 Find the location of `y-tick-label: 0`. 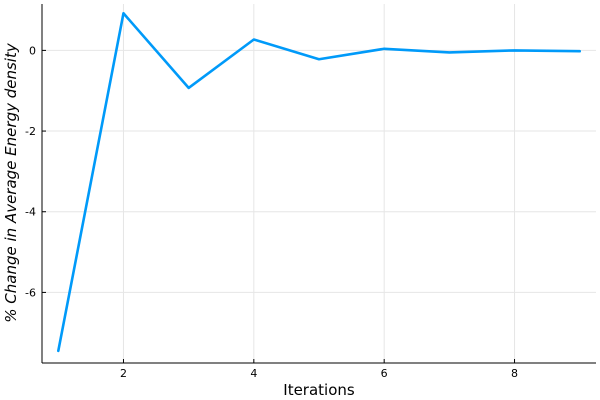

y-tick-label: 0 is located at coordinates (32, 50).